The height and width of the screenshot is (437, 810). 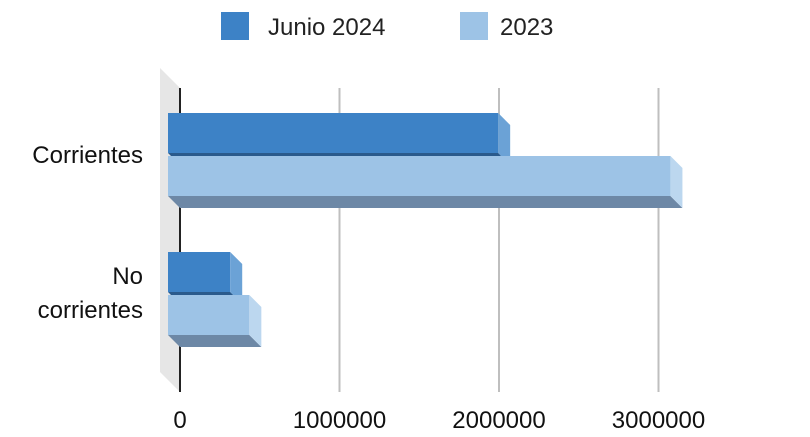 What do you see at coordinates (87, 233) in the screenshot?
I see `category-labels: Corrientes No corrientes` at bounding box center [87, 233].